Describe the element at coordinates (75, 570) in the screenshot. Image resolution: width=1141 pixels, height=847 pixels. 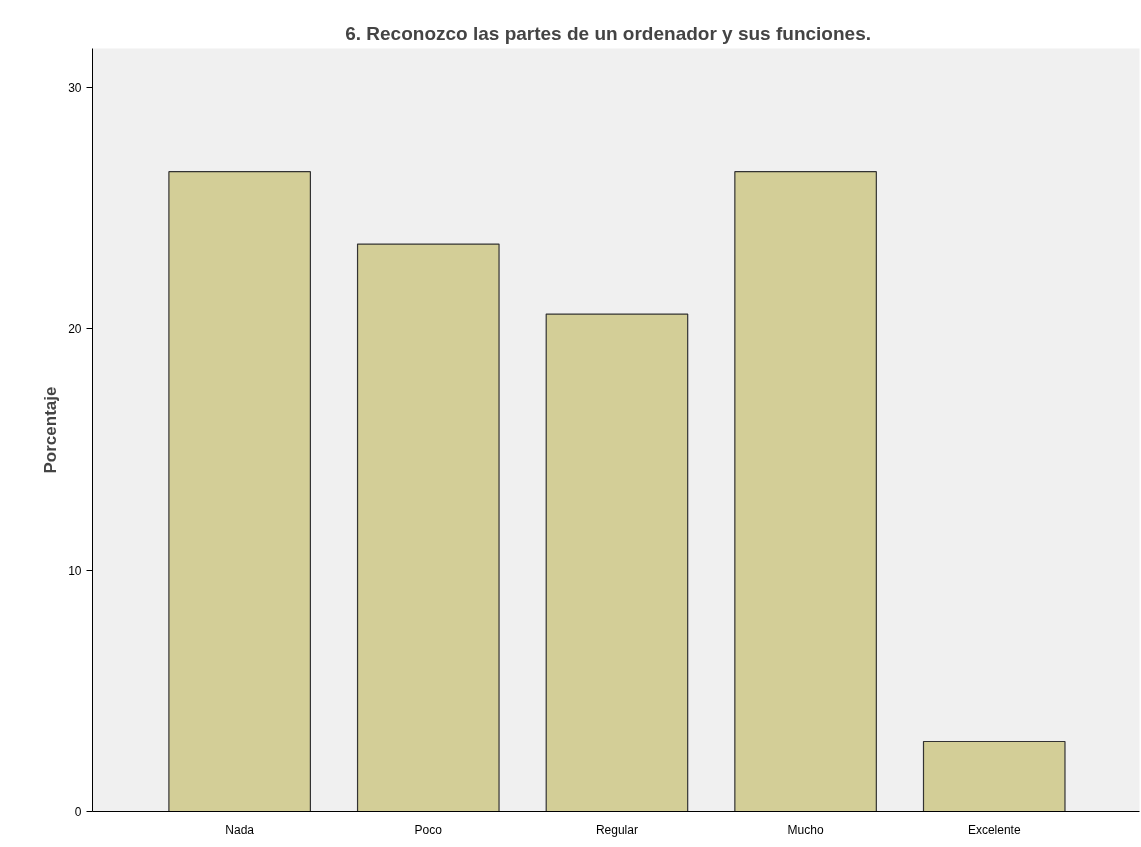
I see `y-tick-label: 10` at that location.